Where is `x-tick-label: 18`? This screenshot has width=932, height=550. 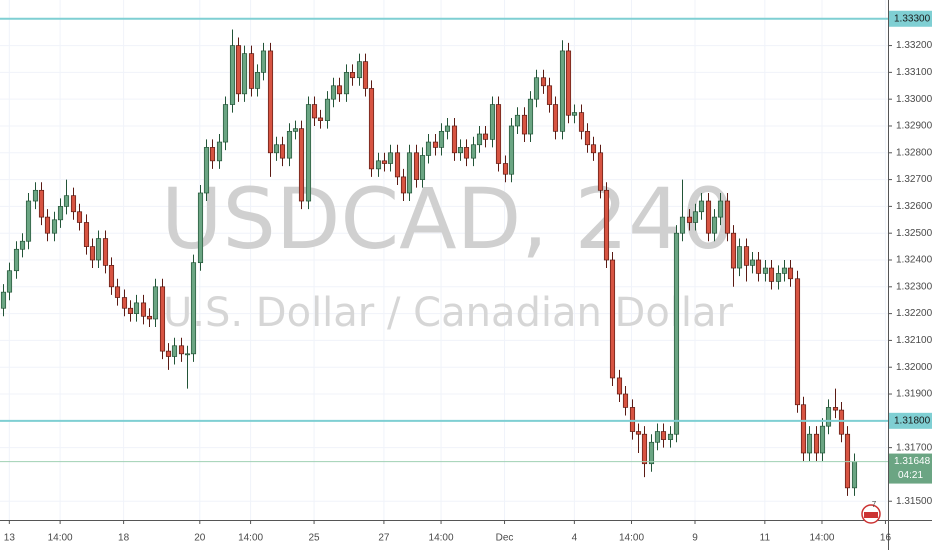
x-tick-label: 18 is located at coordinates (124, 538).